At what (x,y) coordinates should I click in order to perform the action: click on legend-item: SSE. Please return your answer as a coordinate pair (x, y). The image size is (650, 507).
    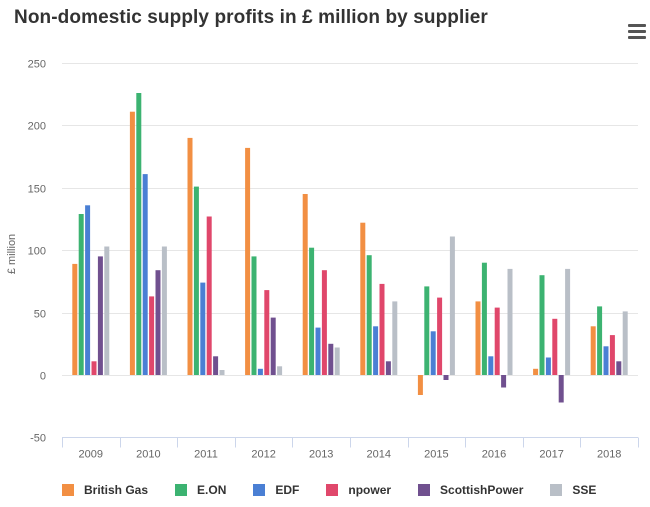
    Looking at the image, I should click on (573, 490).